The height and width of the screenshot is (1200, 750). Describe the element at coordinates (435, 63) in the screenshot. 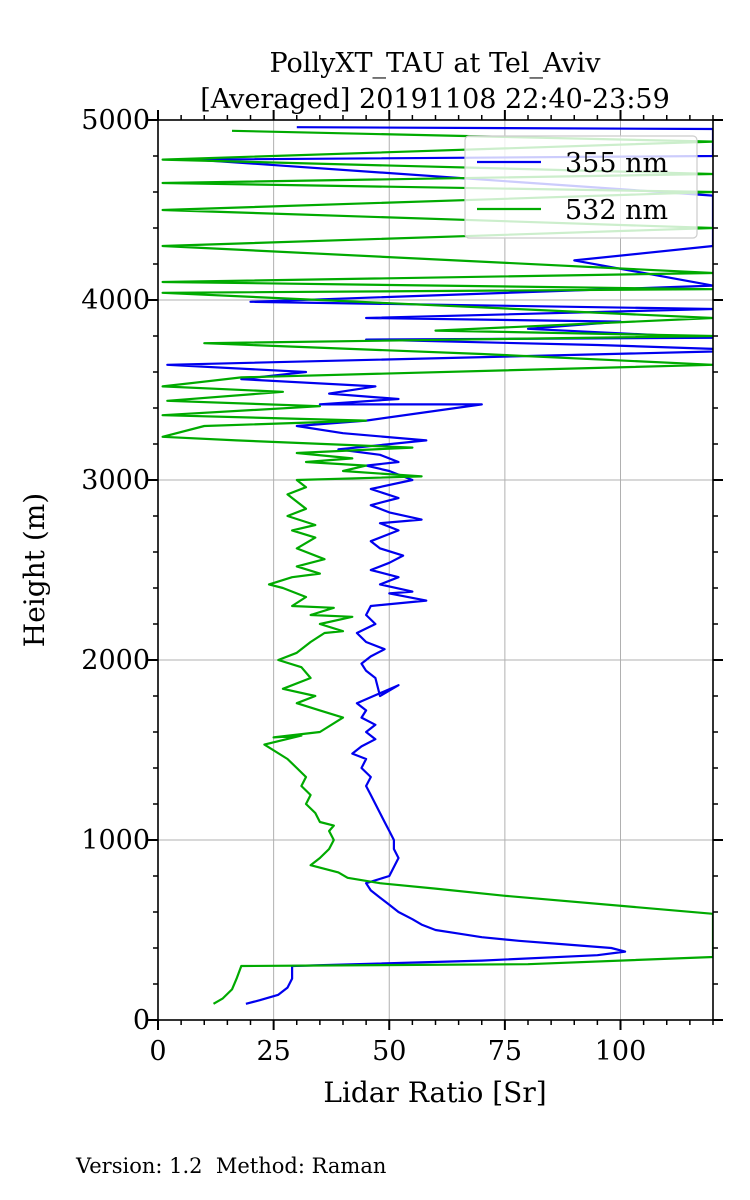

I see `chart-title: PollyXT_TAU at Tel_Aviv` at that location.